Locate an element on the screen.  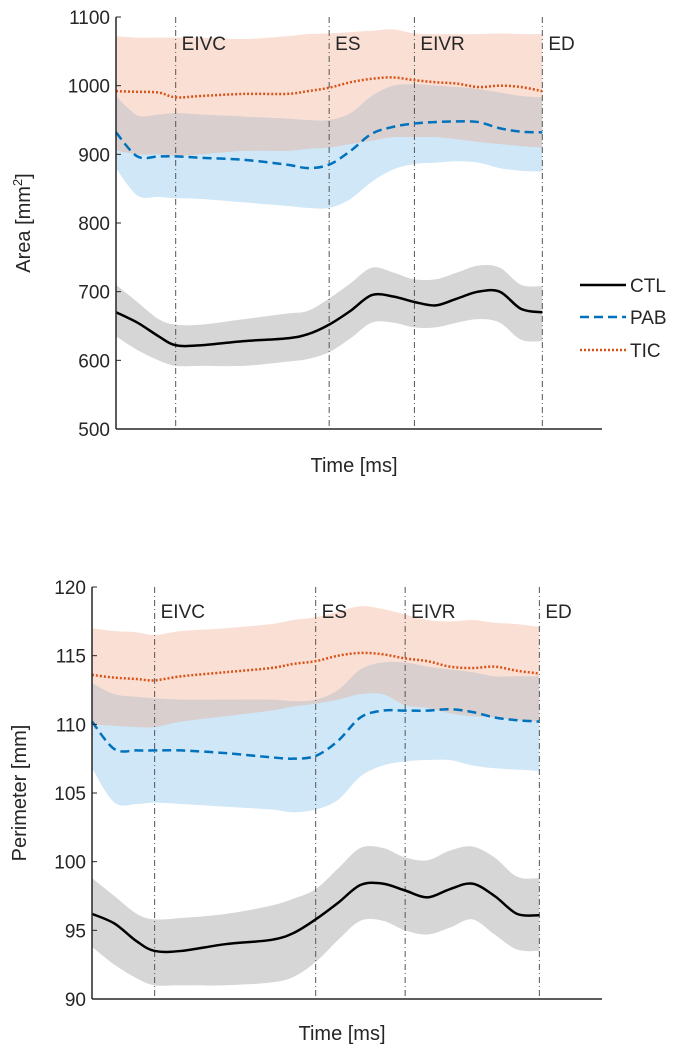
y-axis-label: Area [mm2] is located at coordinates (22, 222).